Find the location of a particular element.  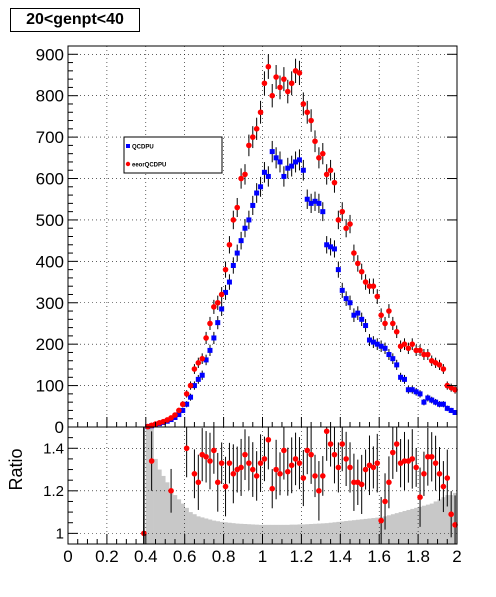

top-y-tick-label: 100 is located at coordinates (50, 386).